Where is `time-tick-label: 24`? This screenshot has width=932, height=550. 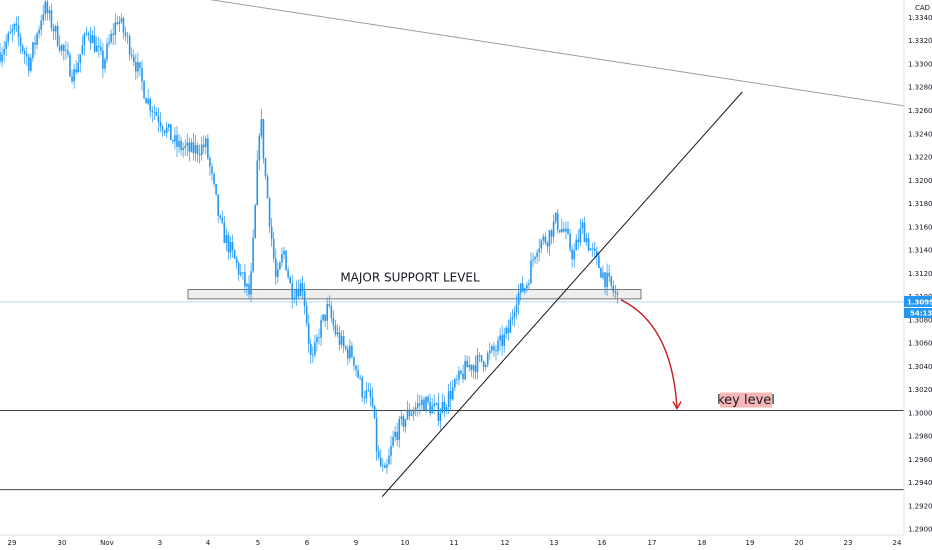 time-tick-label: 24 is located at coordinates (897, 543).